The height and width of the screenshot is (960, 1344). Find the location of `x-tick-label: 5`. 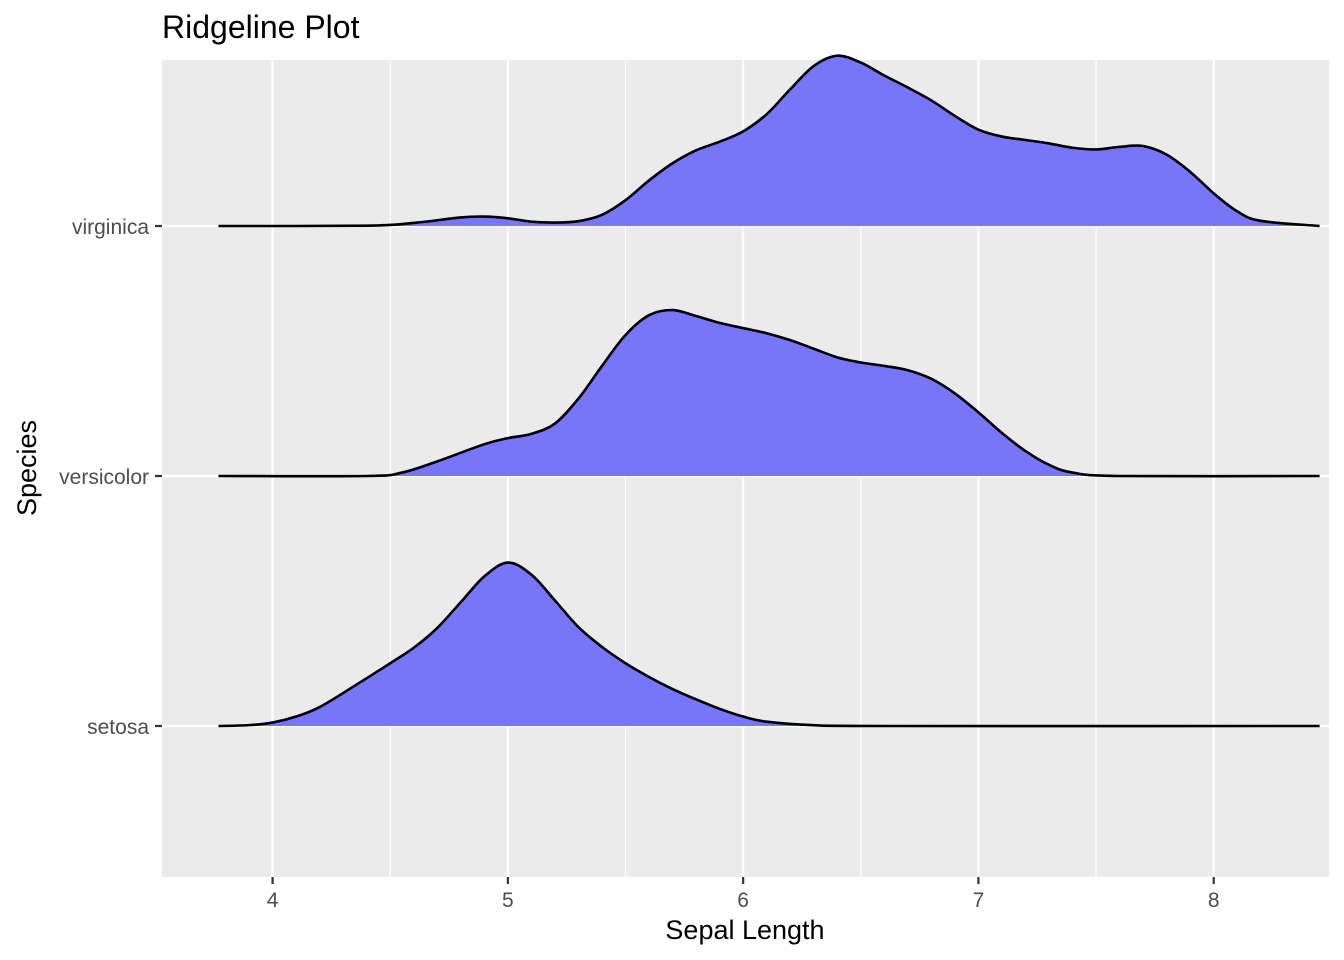

x-tick-label: 5 is located at coordinates (508, 900).